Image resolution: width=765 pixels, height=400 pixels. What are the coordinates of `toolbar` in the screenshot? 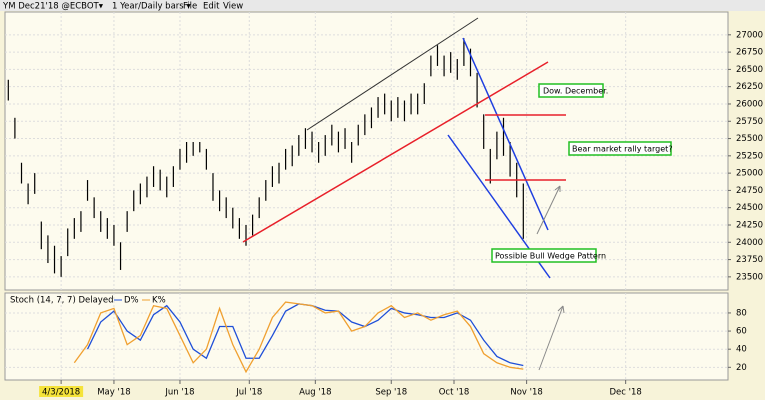 It's located at (382, 5).